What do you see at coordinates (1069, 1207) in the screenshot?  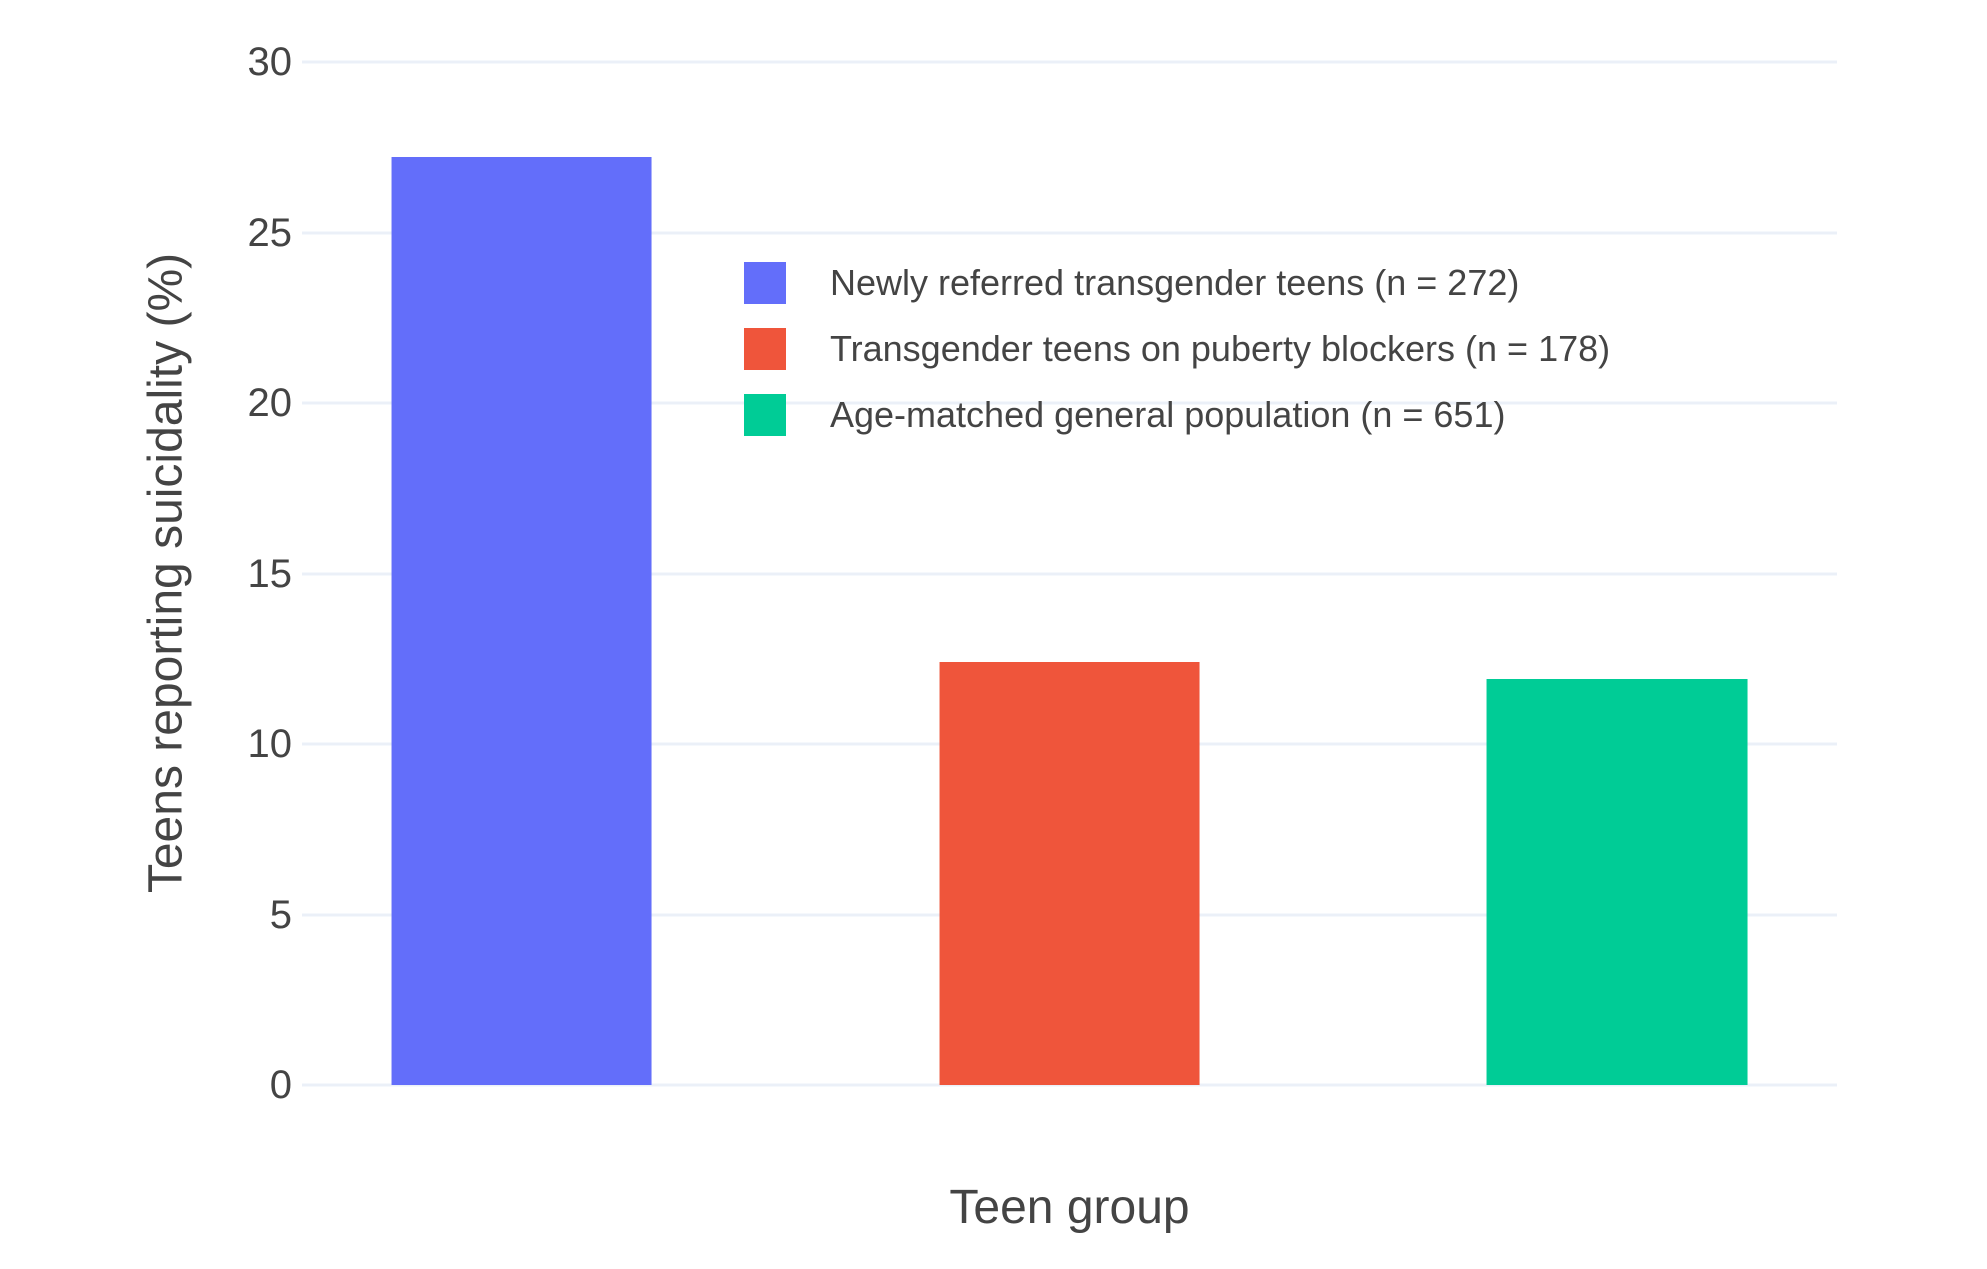 I see `x-axis-title: Teen group` at bounding box center [1069, 1207].